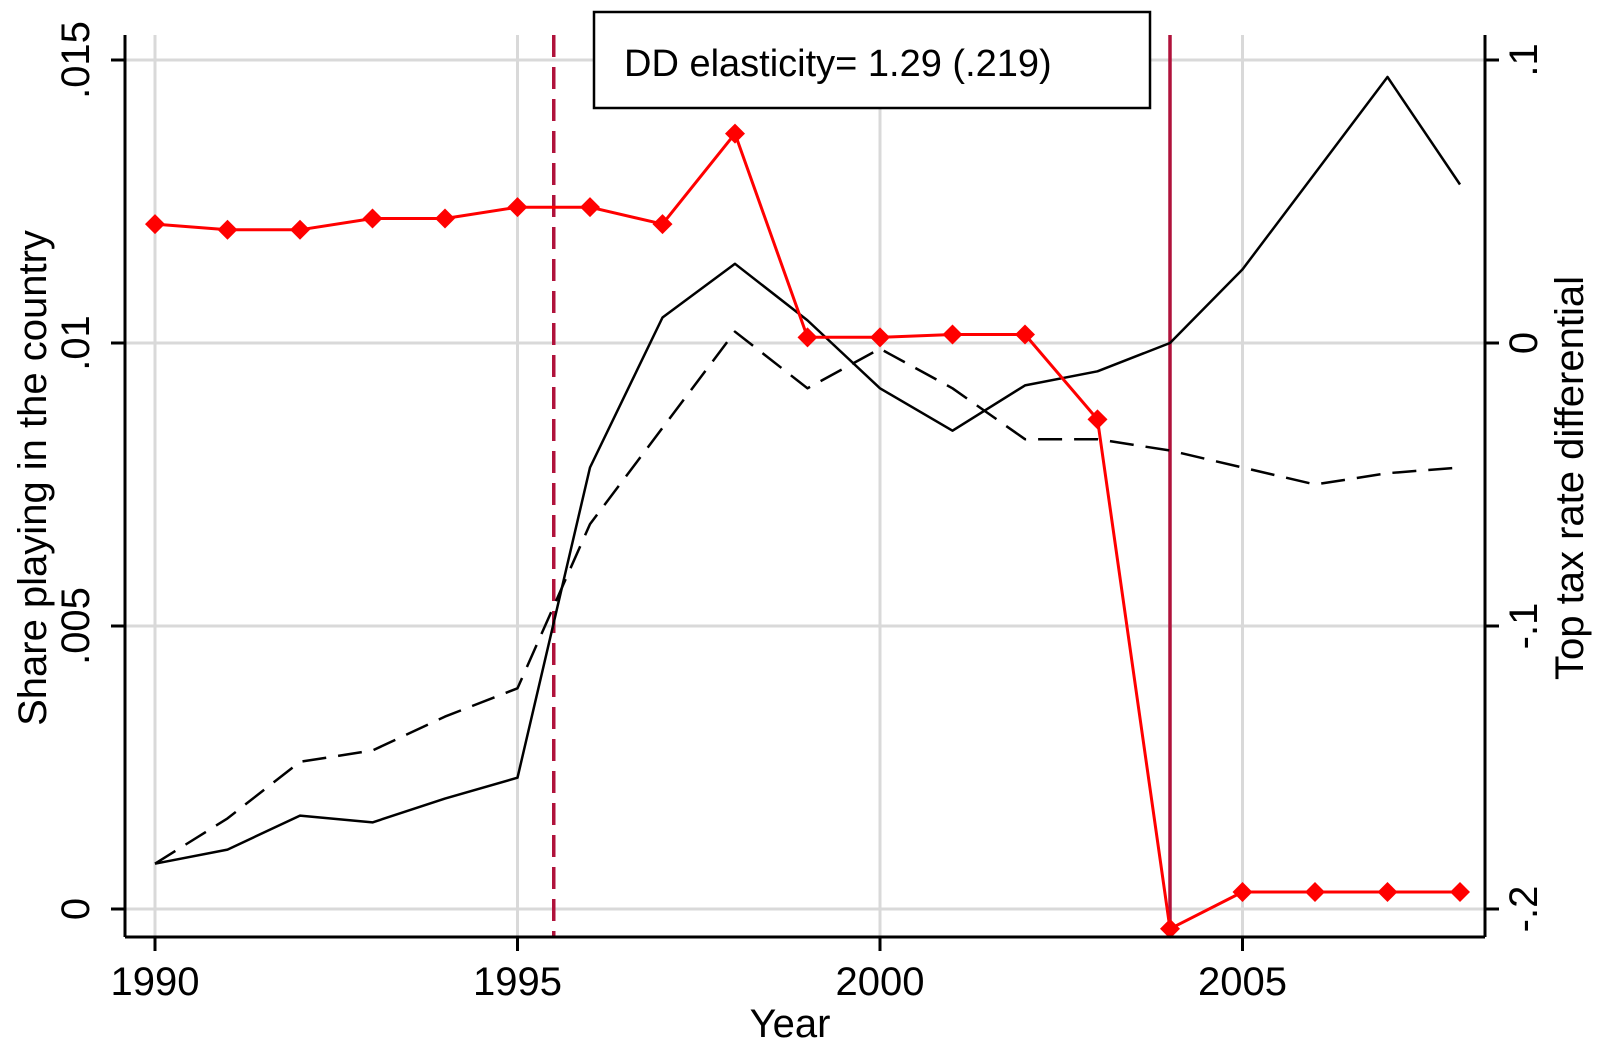 Image resolution: width=1600 pixels, height=1045 pixels. I want to click on y-right-tick-label: .1, so click(1524, 59).